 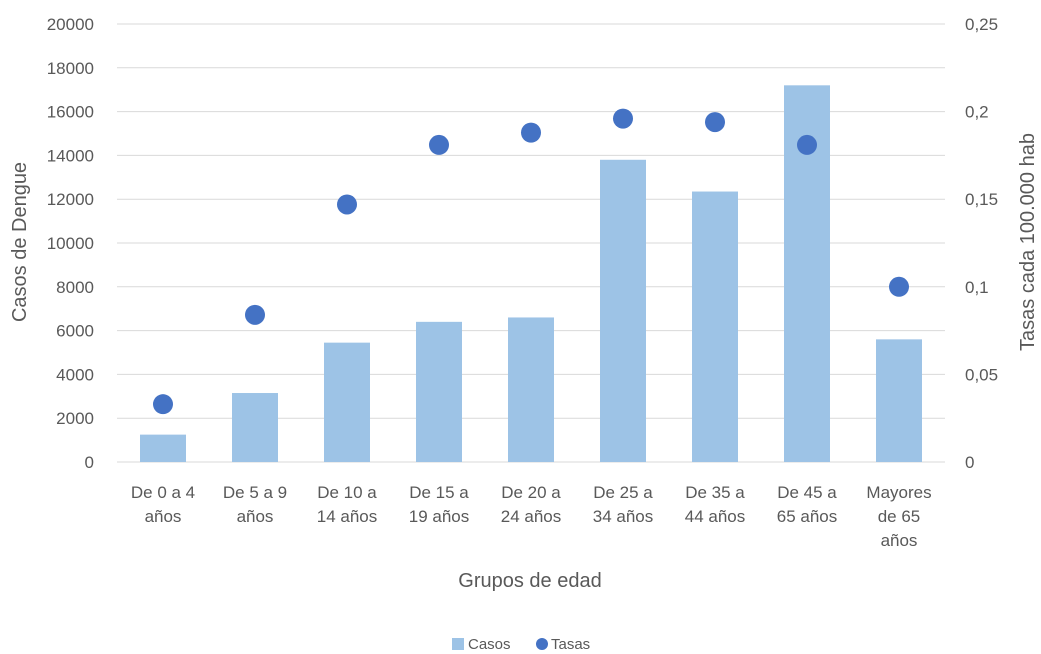 What do you see at coordinates (70, 199) in the screenshot?
I see `y-tick-label: 12000` at bounding box center [70, 199].